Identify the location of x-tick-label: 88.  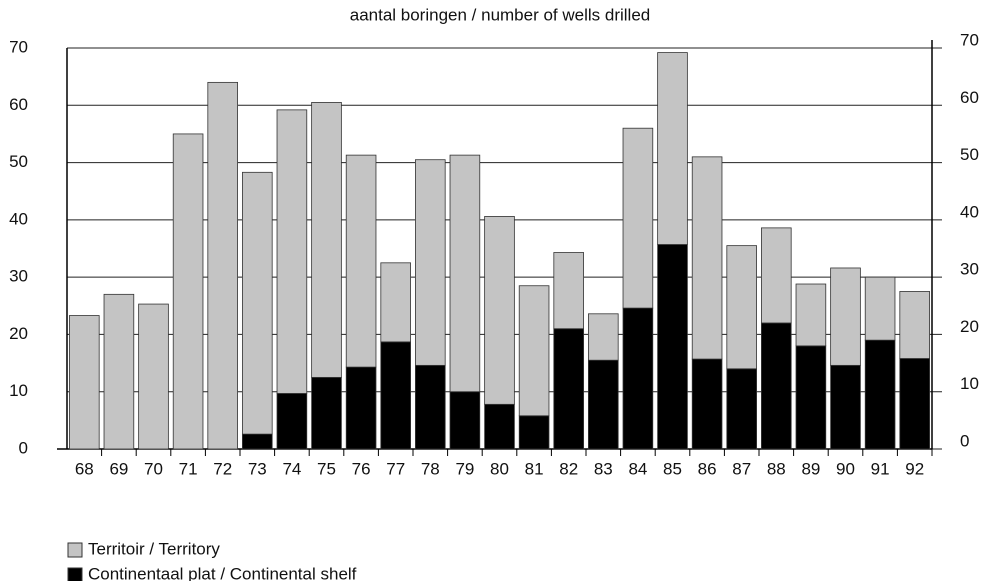
(776, 468).